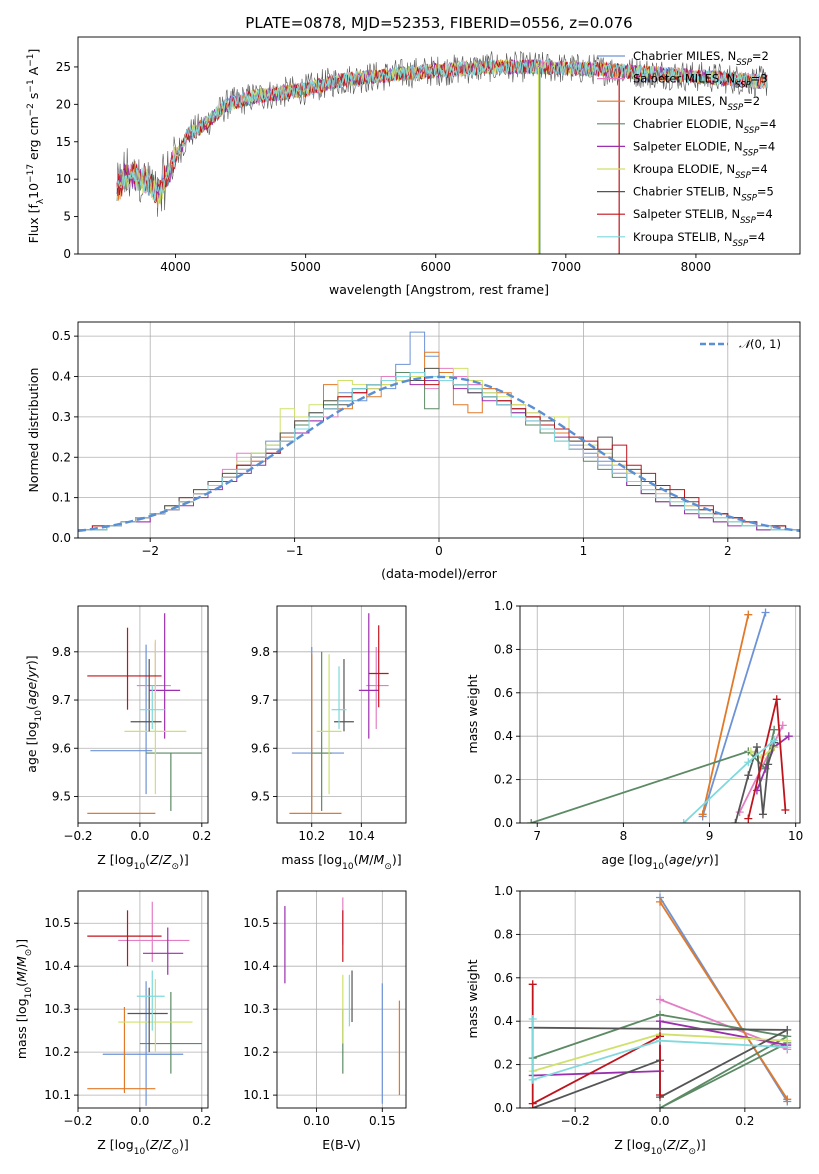  I want to click on spectrum-plot-area, so click(442, 152).